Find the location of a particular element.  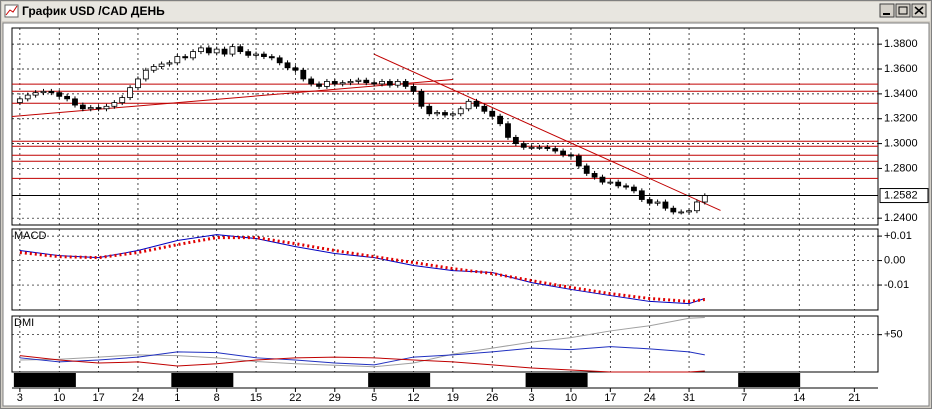

x-tick-label: 29 is located at coordinates (335, 398).